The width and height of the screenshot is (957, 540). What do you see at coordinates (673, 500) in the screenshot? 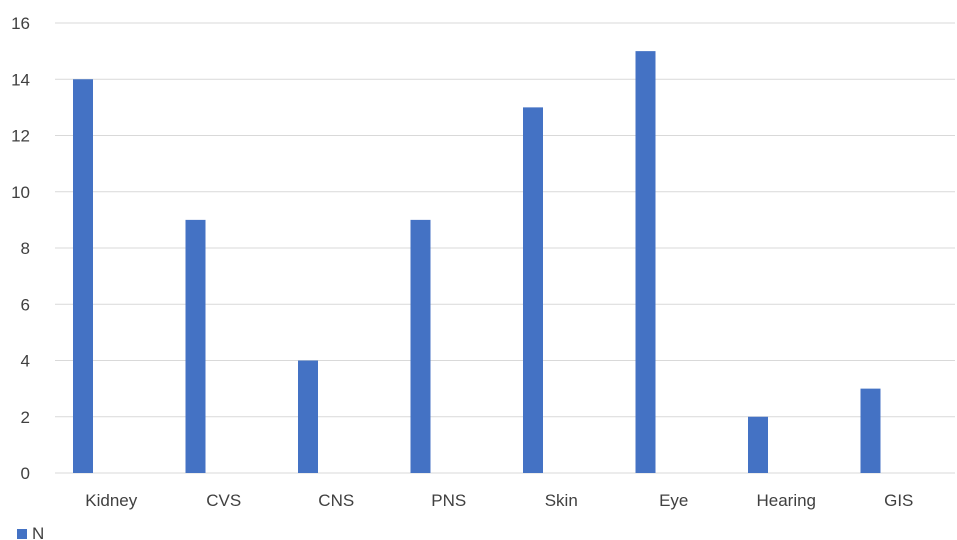
I see `x-category-label: Eye` at bounding box center [673, 500].